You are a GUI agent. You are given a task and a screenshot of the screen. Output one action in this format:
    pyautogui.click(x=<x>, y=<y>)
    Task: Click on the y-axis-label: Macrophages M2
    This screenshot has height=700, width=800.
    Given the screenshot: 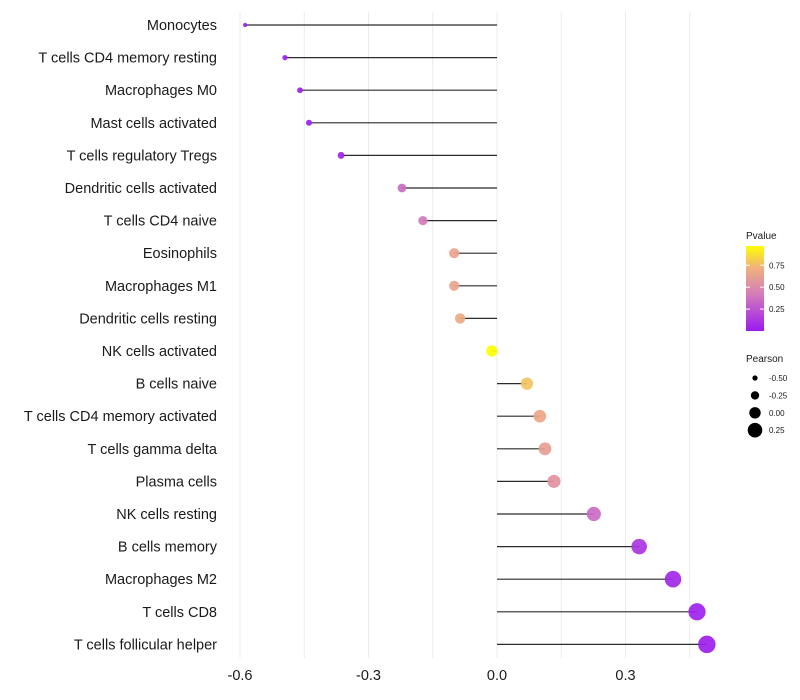 What is the action you would take?
    pyautogui.click(x=161, y=580)
    